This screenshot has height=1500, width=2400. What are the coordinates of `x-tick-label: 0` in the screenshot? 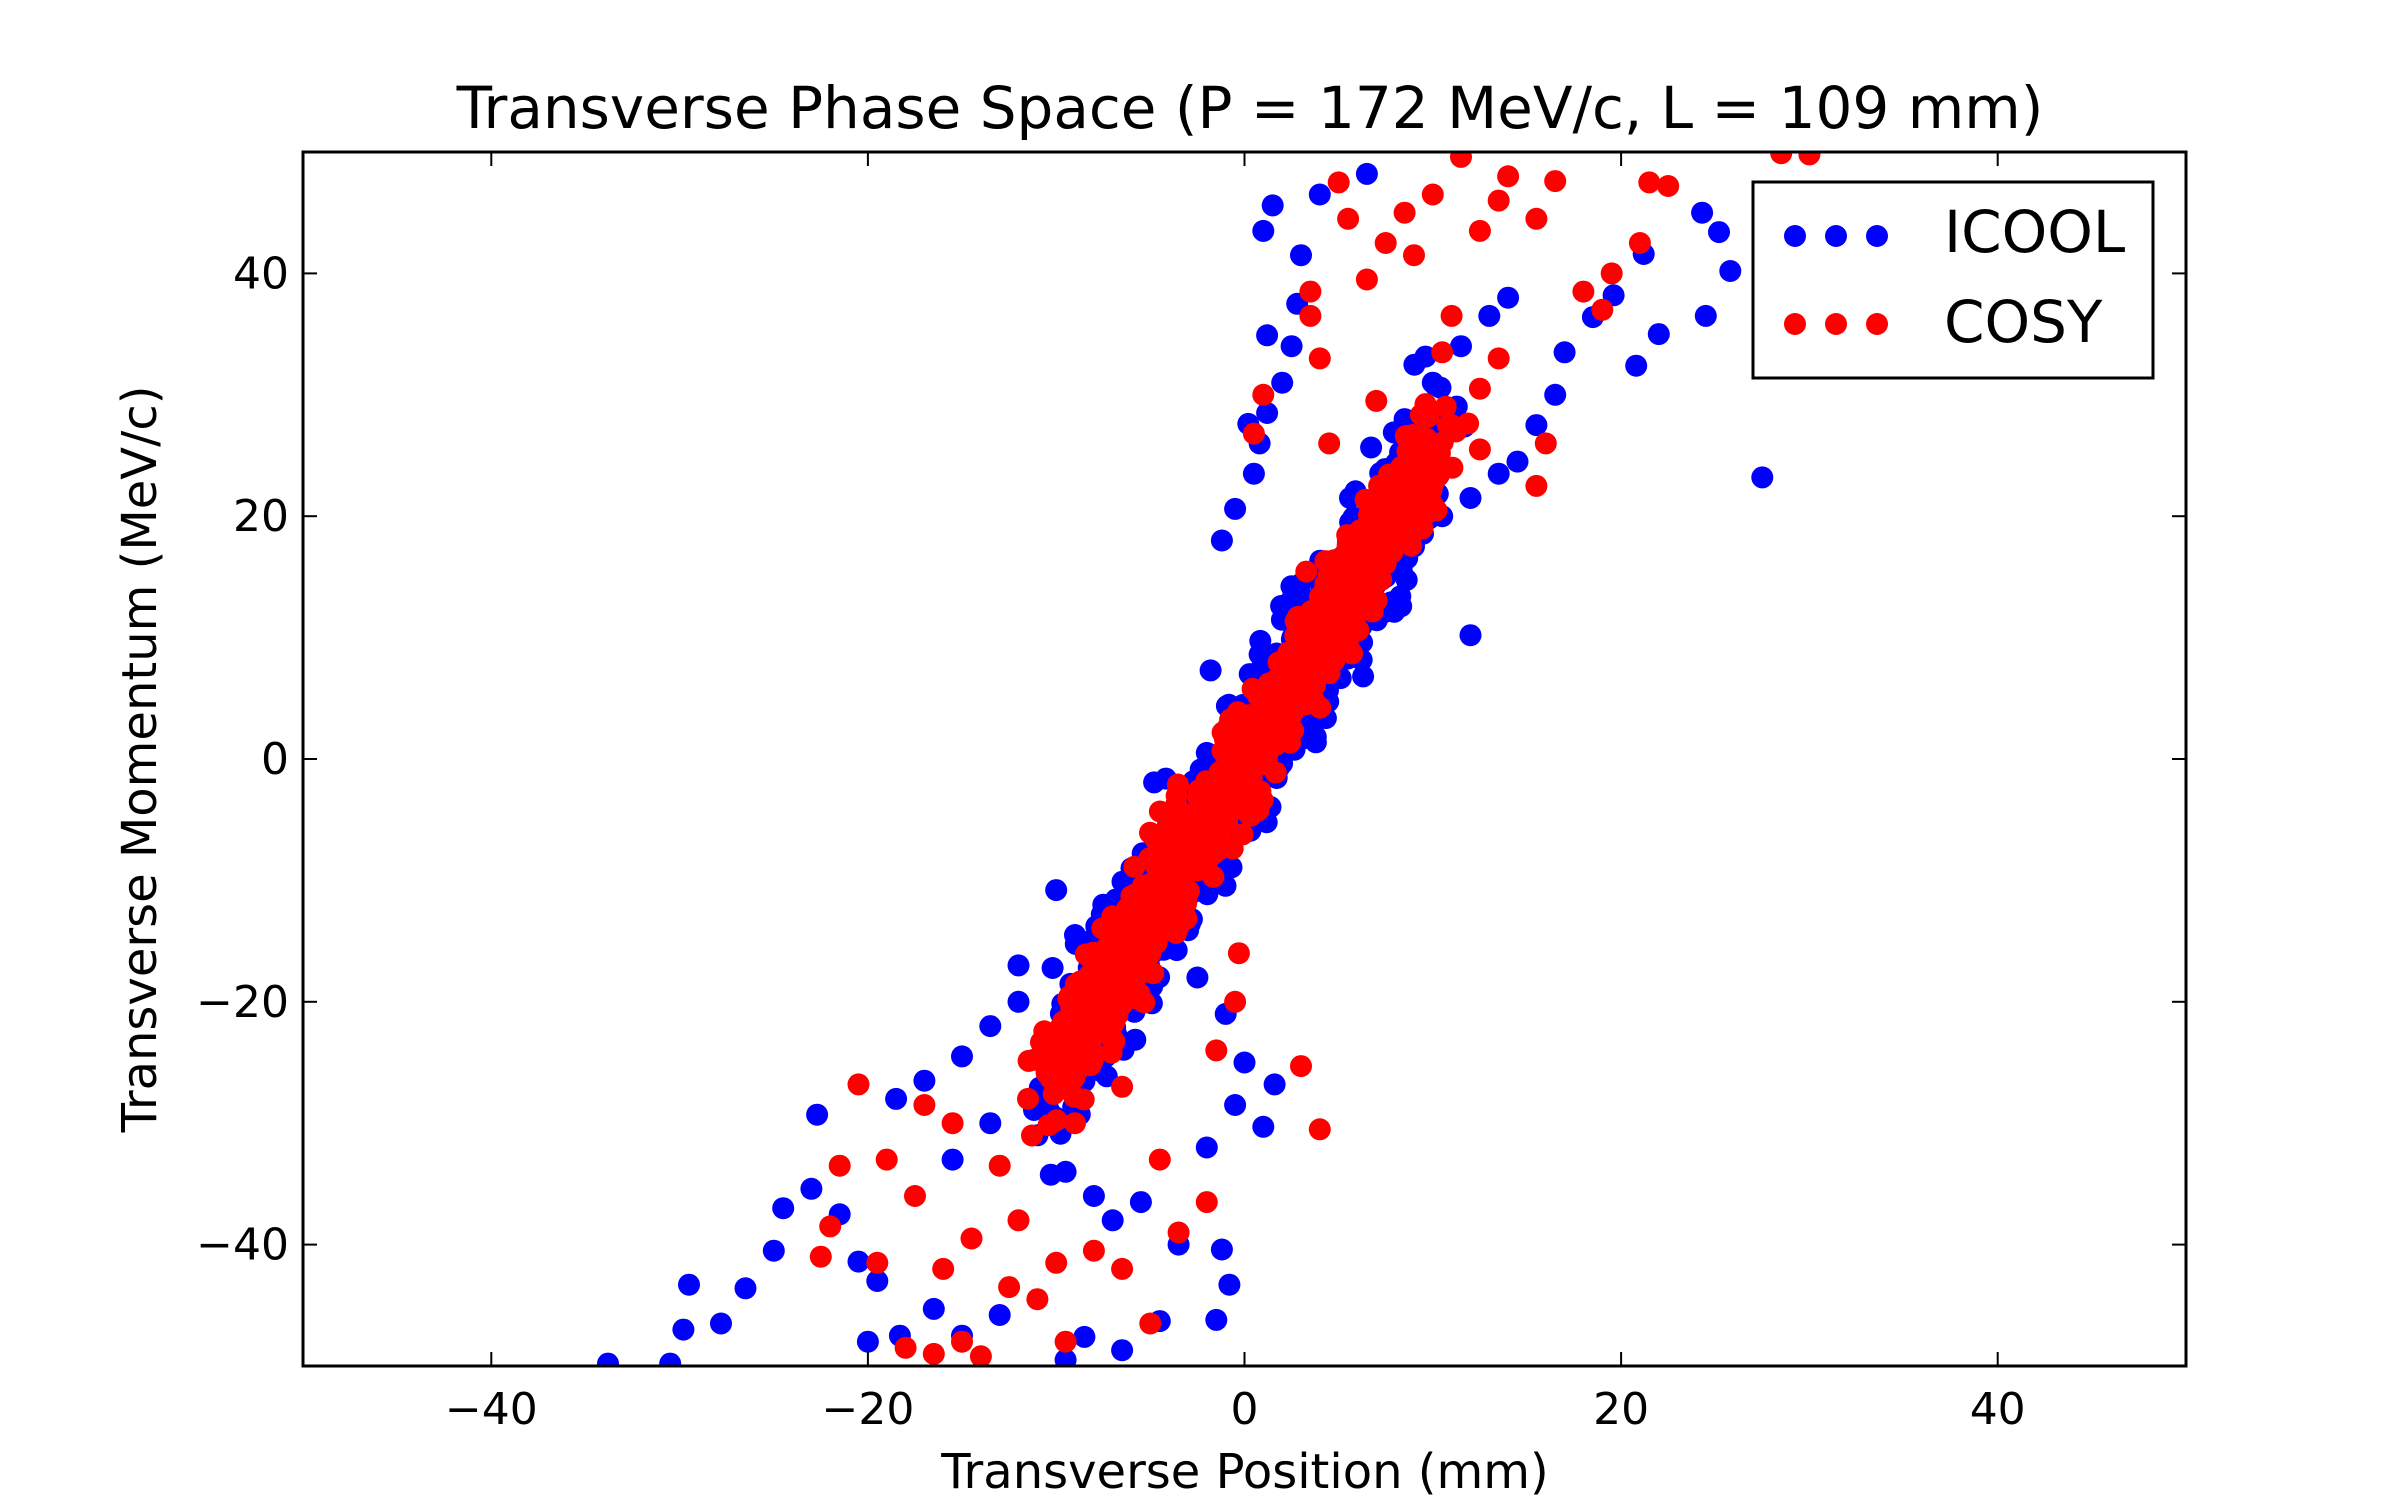 It's located at (1245, 1409).